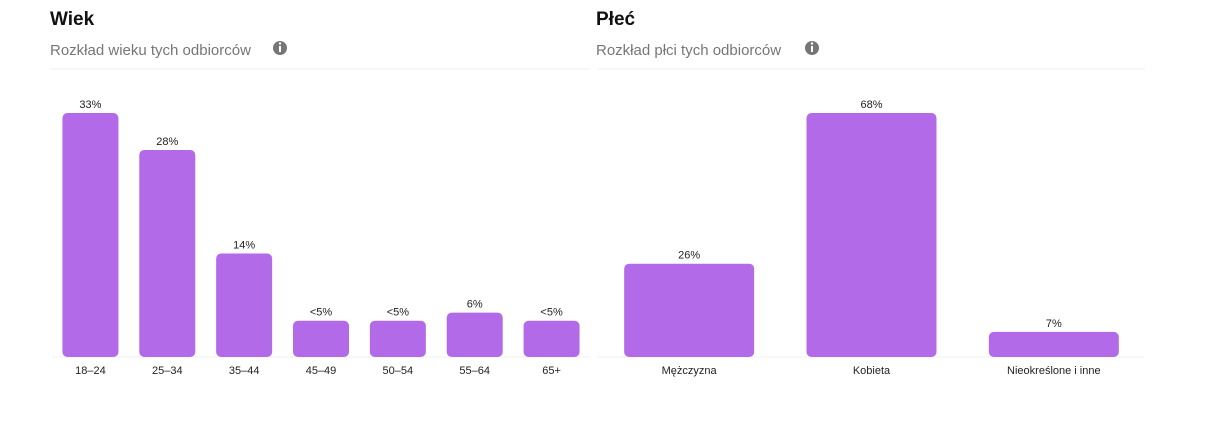 The height and width of the screenshot is (431, 1224). What do you see at coordinates (690, 371) in the screenshot?
I see `category-label: Mężczyzna` at bounding box center [690, 371].